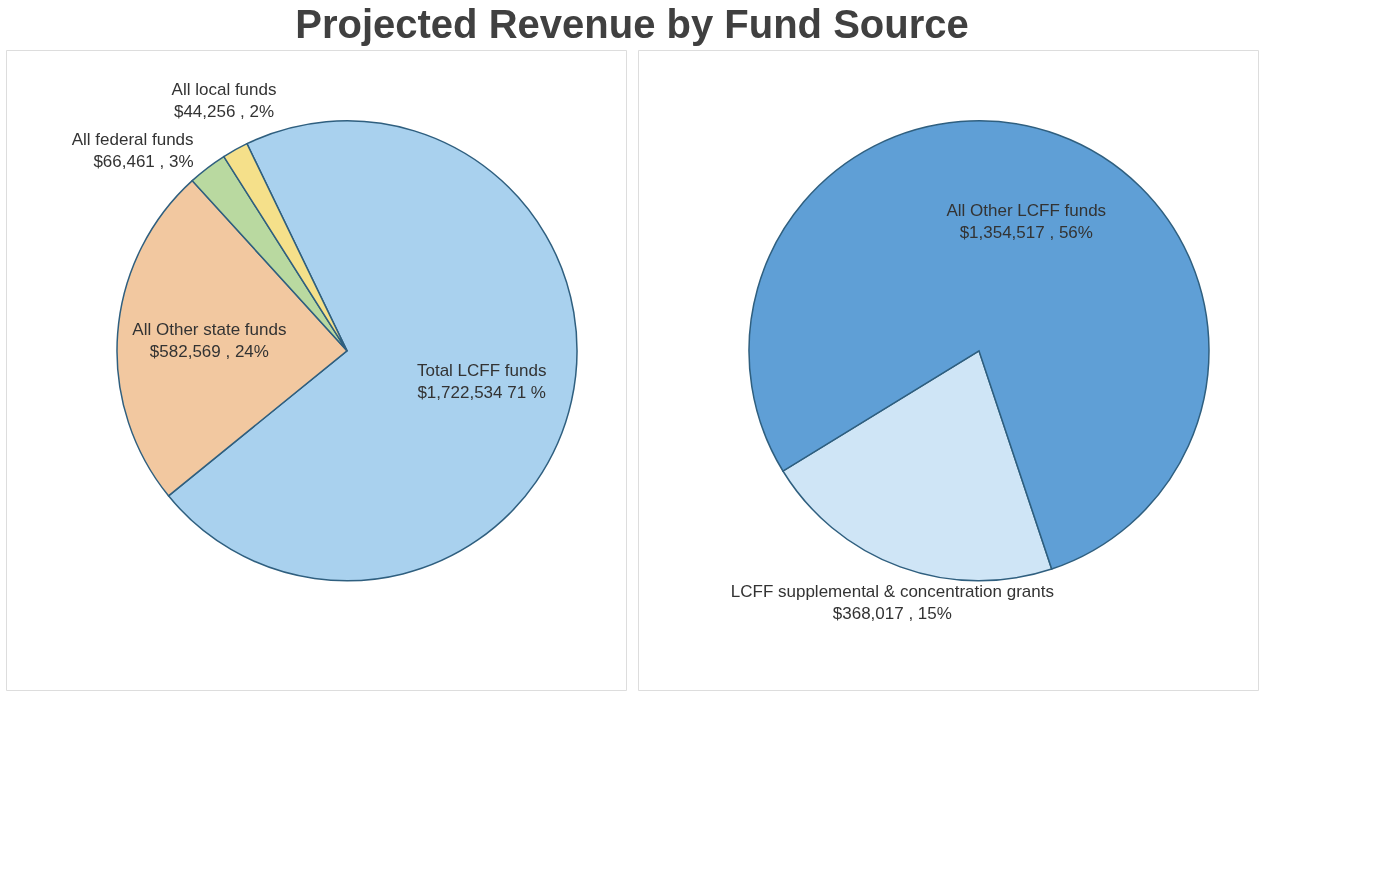  I want to click on data-label: $44,256 , 2%, so click(224, 111).